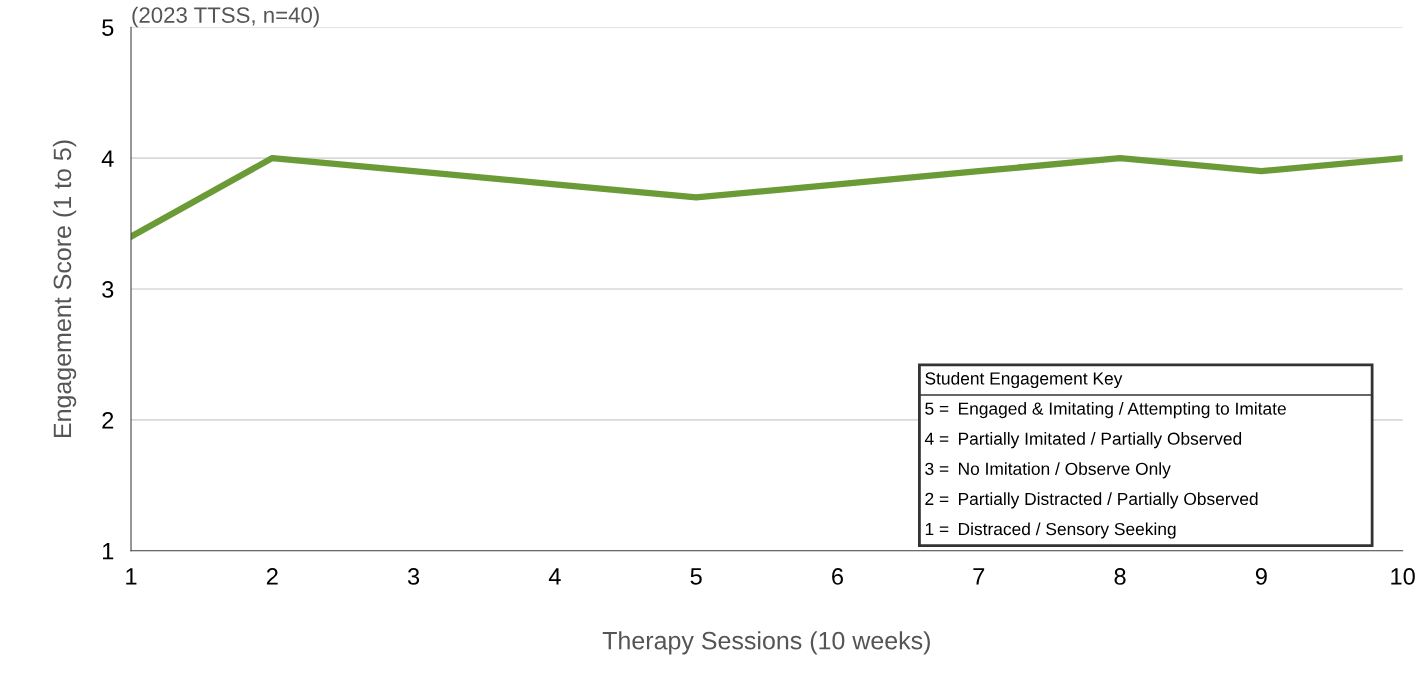 The width and height of the screenshot is (1424, 680). What do you see at coordinates (108, 420) in the screenshot?
I see `y-tick-label: 2` at bounding box center [108, 420].